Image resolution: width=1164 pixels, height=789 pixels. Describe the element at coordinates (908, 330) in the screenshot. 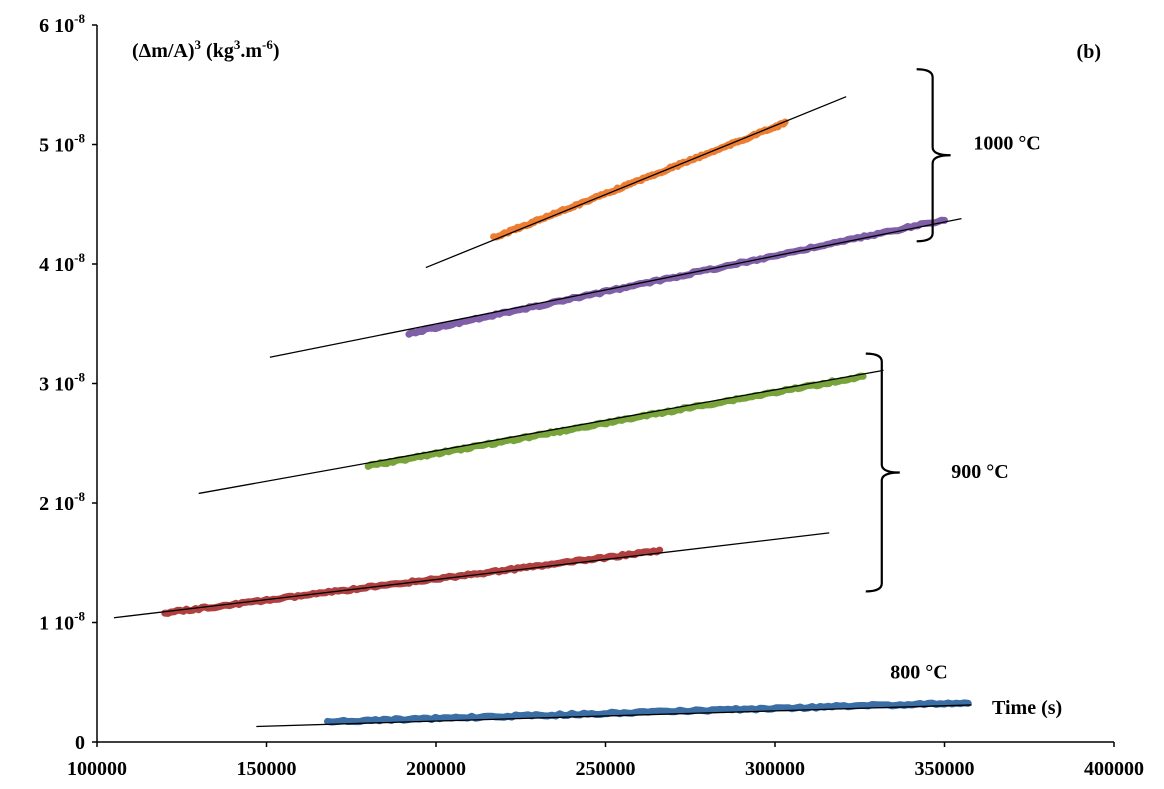

I see `temperature-brackets` at that location.